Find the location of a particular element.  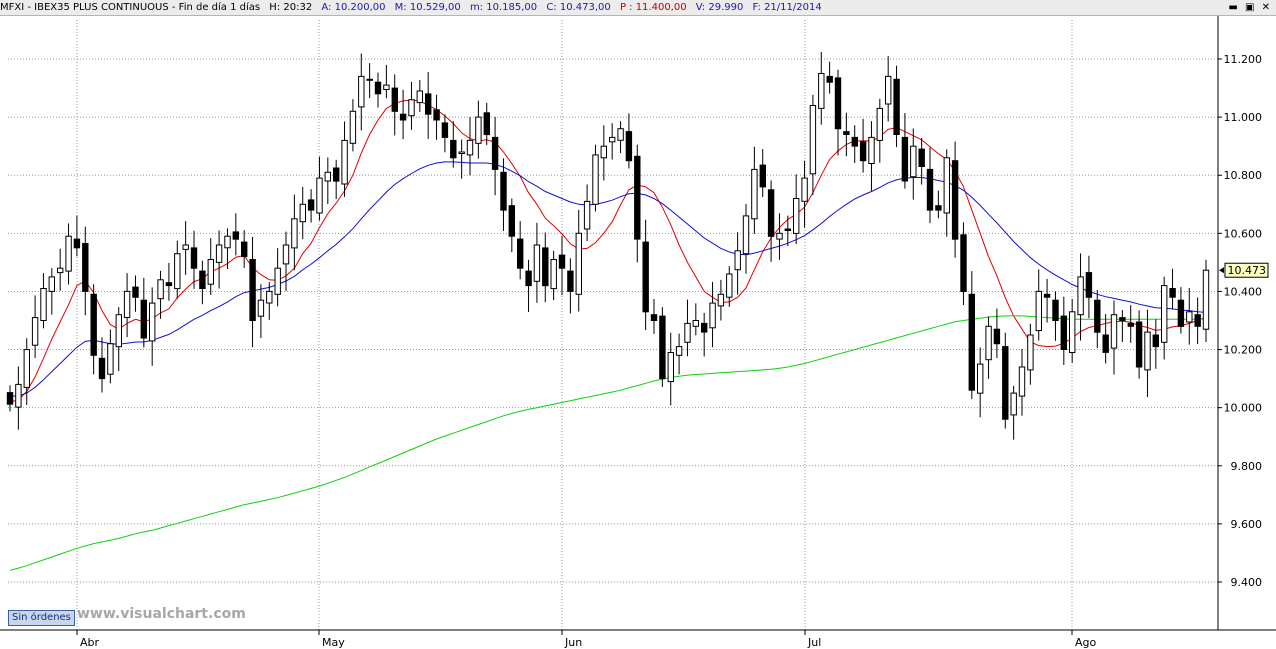

hour-label: H: 20:32 is located at coordinates (291, 7).